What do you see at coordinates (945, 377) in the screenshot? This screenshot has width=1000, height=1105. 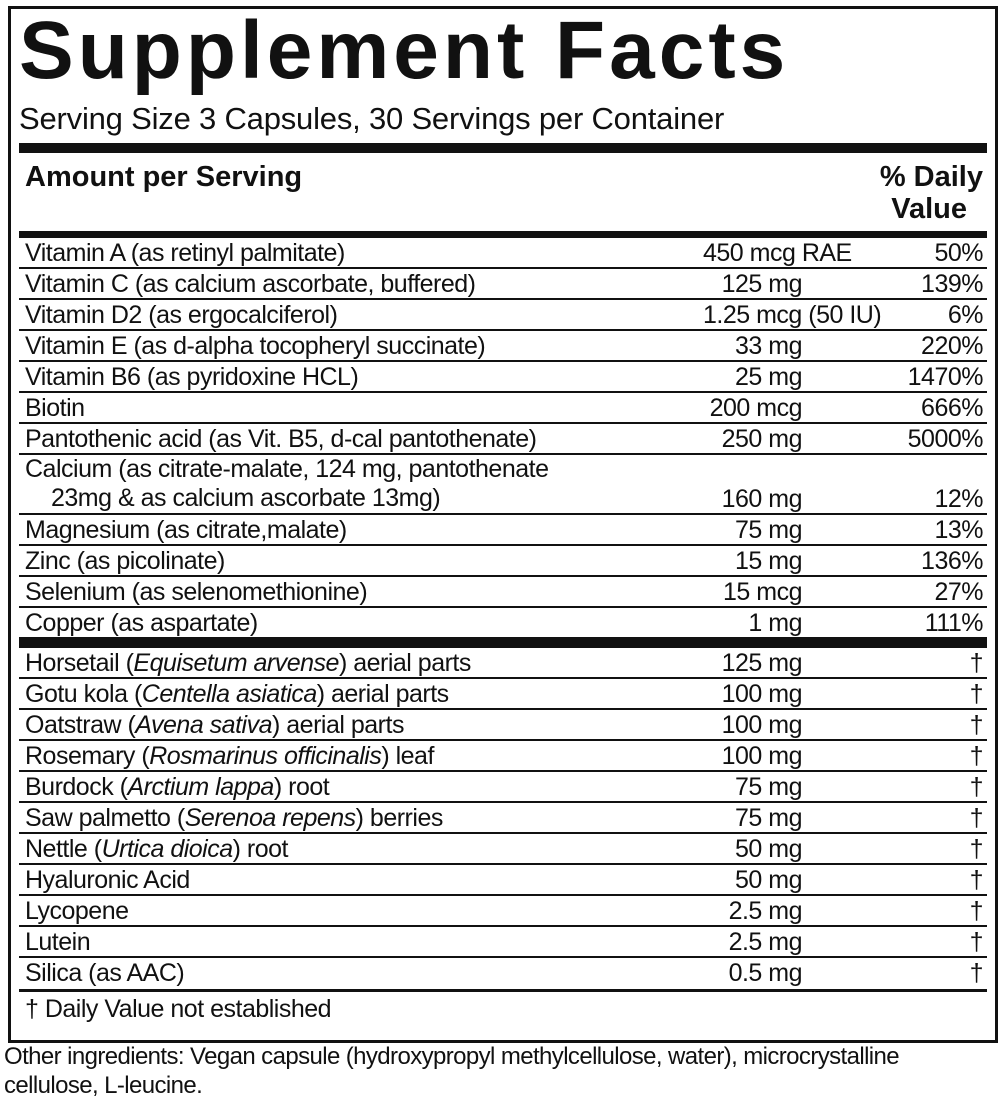 I see `nutrient-daily-value: 1470%` at bounding box center [945, 377].